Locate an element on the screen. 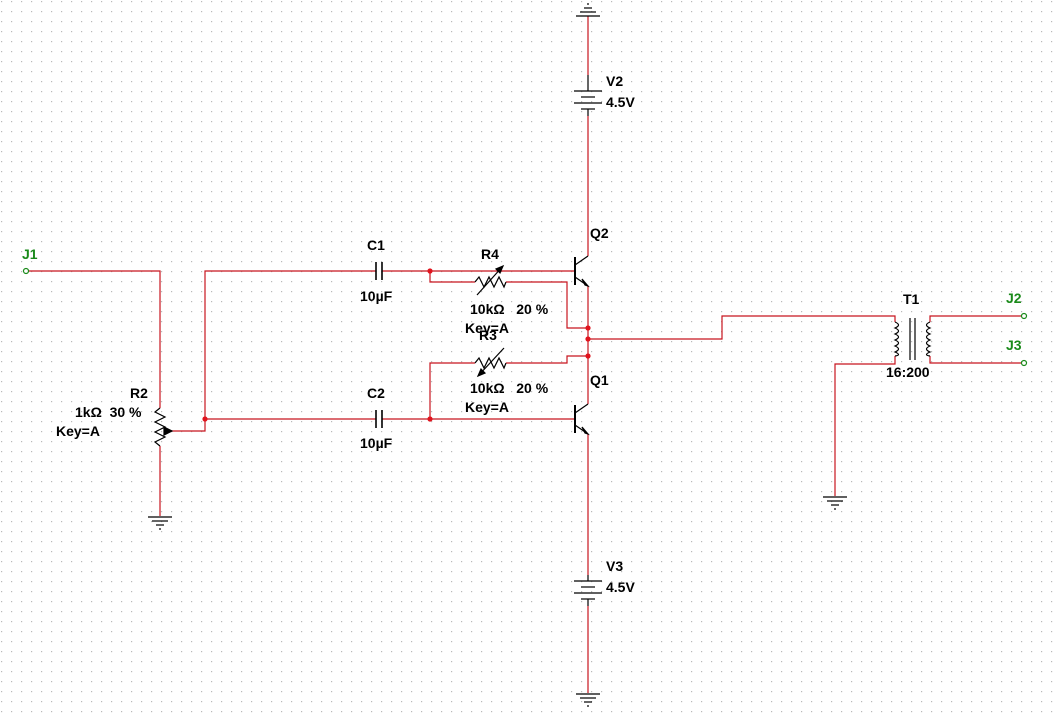  c2-value: 10µF is located at coordinates (376, 443).